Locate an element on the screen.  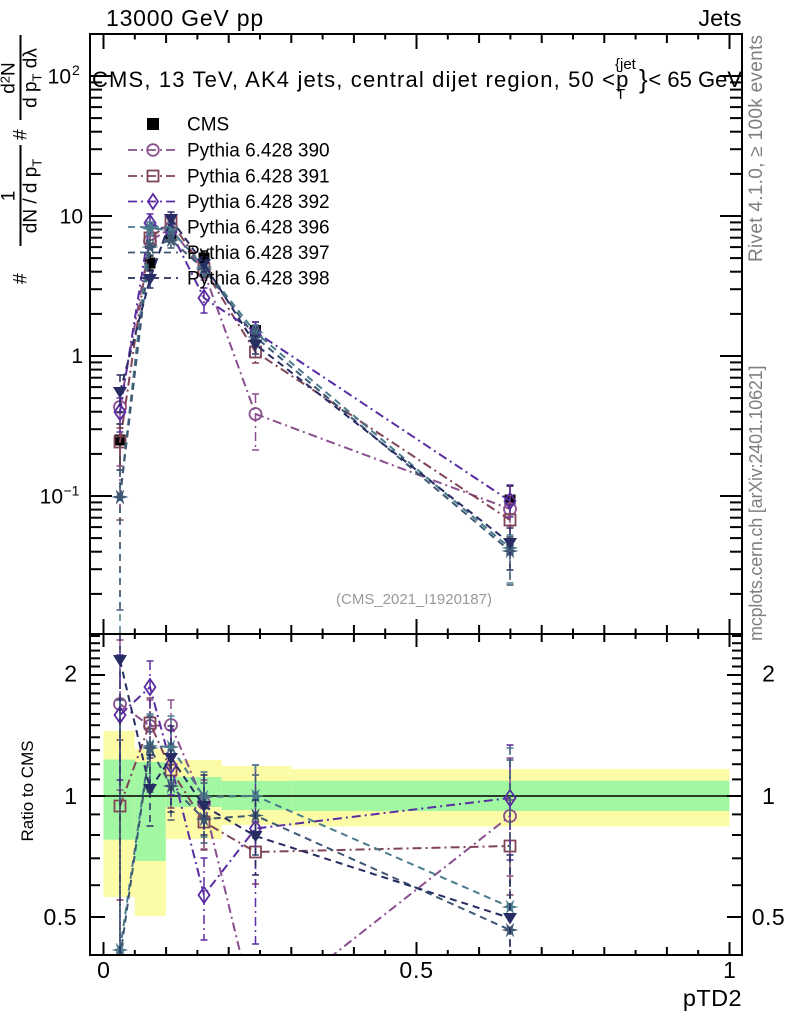
svg-text: CMS is located at coordinates (208, 125).